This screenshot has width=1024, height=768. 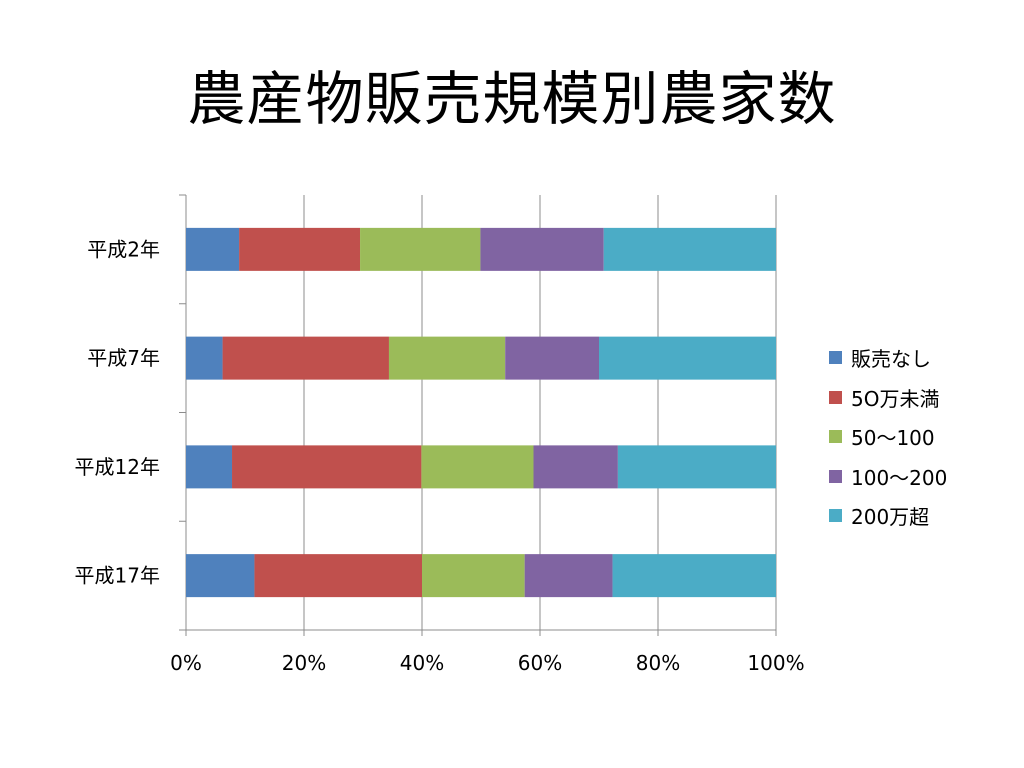 What do you see at coordinates (422, 663) in the screenshot?
I see `x-tick-label: 40%` at bounding box center [422, 663].